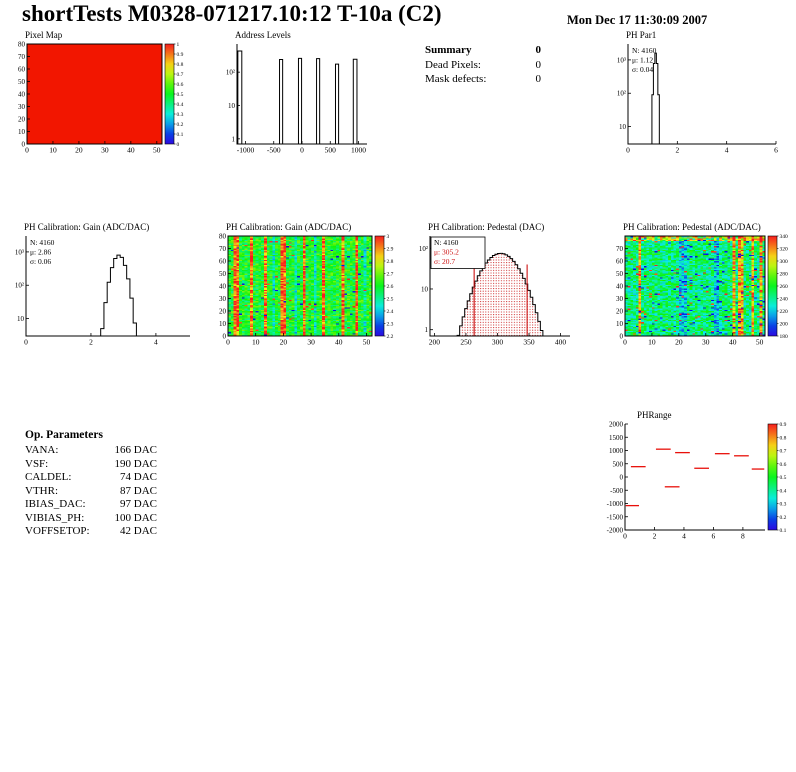 This screenshot has width=796, height=772. Describe the element at coordinates (138, 477) in the screenshot. I see `kv-value: 74 DAC` at that location.